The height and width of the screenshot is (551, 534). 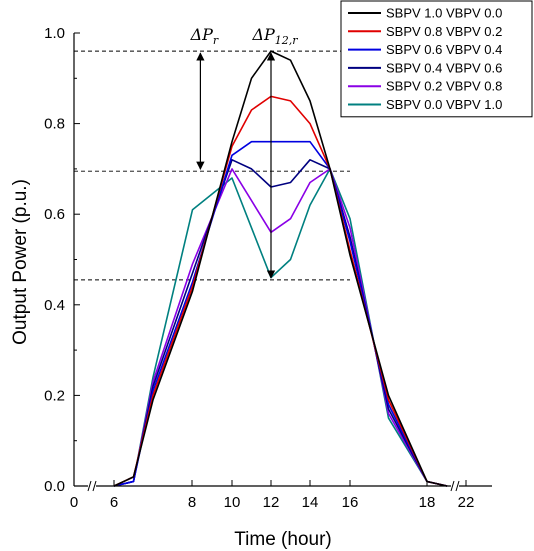 I want to click on legend-label: SBPV 0.2 VBPV 0.8, so click(x=444, y=86).